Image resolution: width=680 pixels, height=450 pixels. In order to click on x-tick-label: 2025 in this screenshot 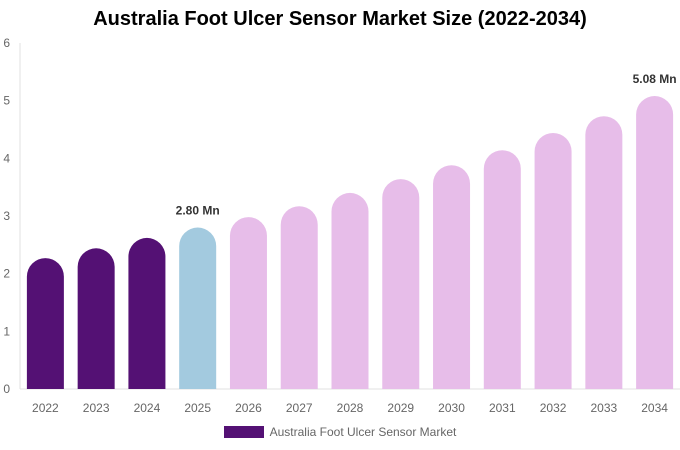, I will do `click(197, 408)`.